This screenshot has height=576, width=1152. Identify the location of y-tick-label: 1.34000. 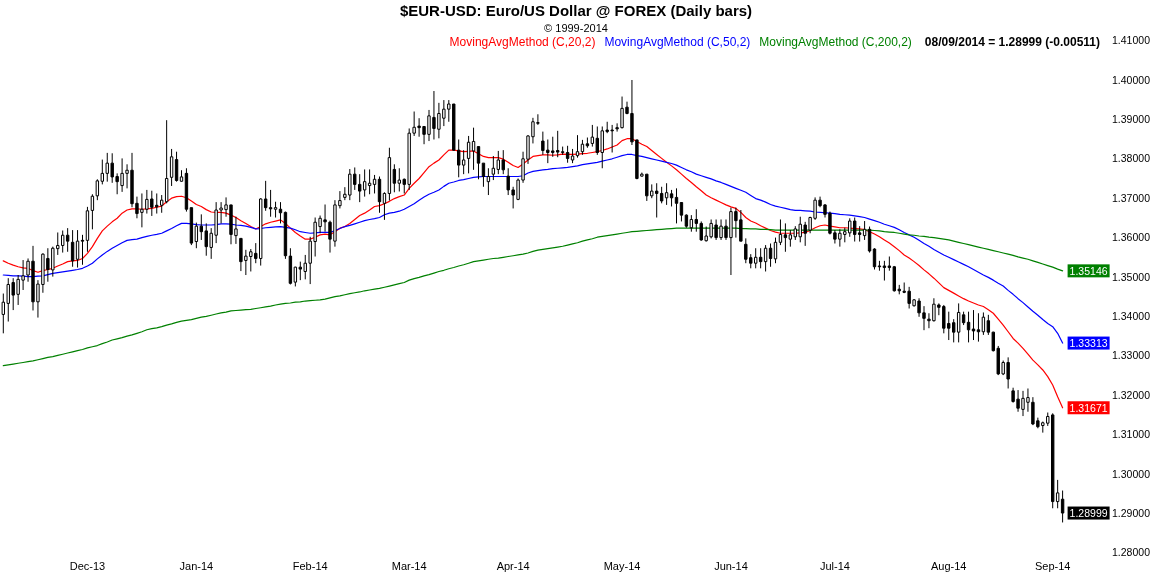
(1131, 316).